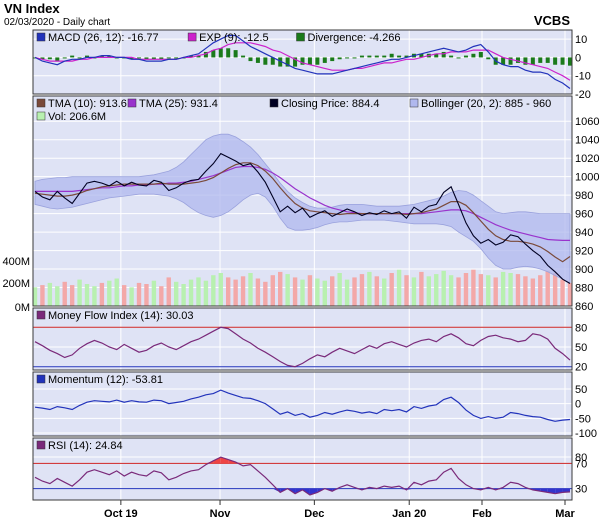 This screenshot has height=525, width=603. What do you see at coordinates (302, 405) in the screenshot?
I see `momentum-line` at bounding box center [302, 405].